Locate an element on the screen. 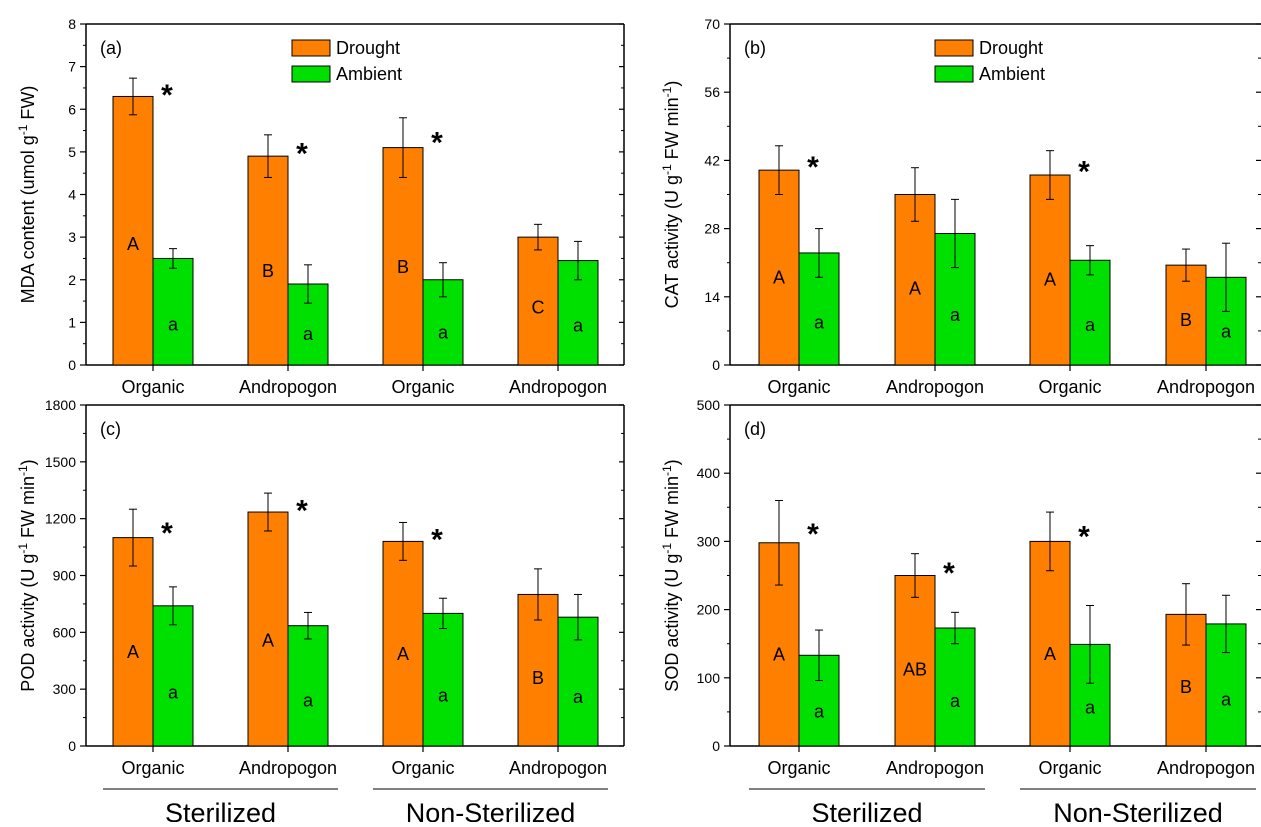  y-tick-label: 600 is located at coordinates (65, 632).